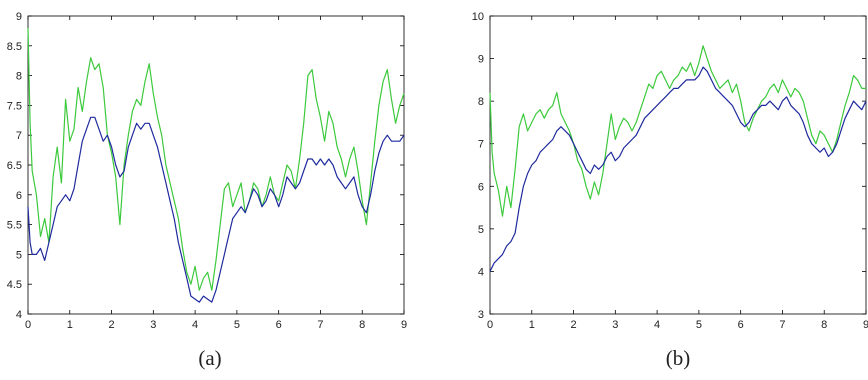  Describe the element at coordinates (14, 166) in the screenshot. I see `y-tick-label: 6.5` at that location.